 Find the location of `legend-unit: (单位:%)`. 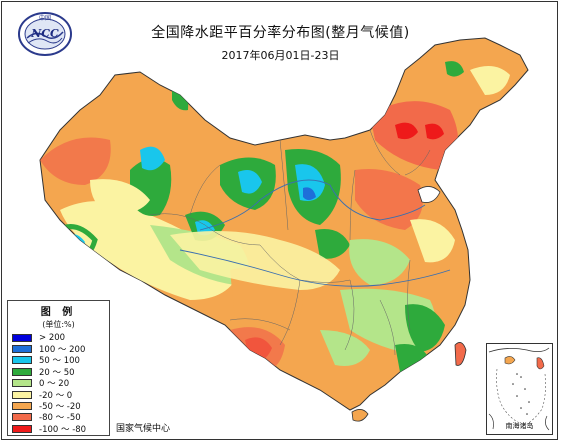

legend-unit: (单位:%) is located at coordinates (58, 324).